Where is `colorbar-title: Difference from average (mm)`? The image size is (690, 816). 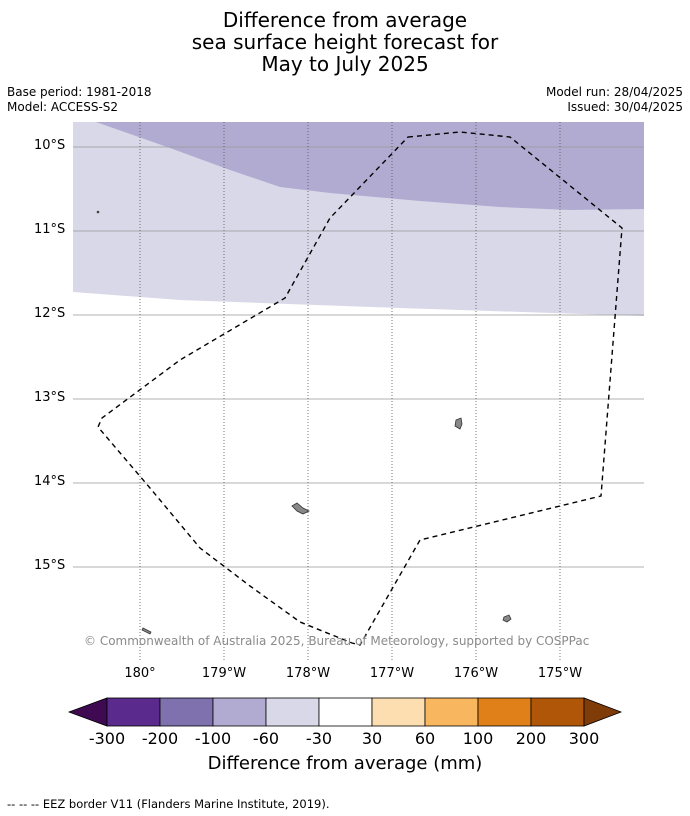 colorbar-title: Difference from average (mm) is located at coordinates (345, 763).